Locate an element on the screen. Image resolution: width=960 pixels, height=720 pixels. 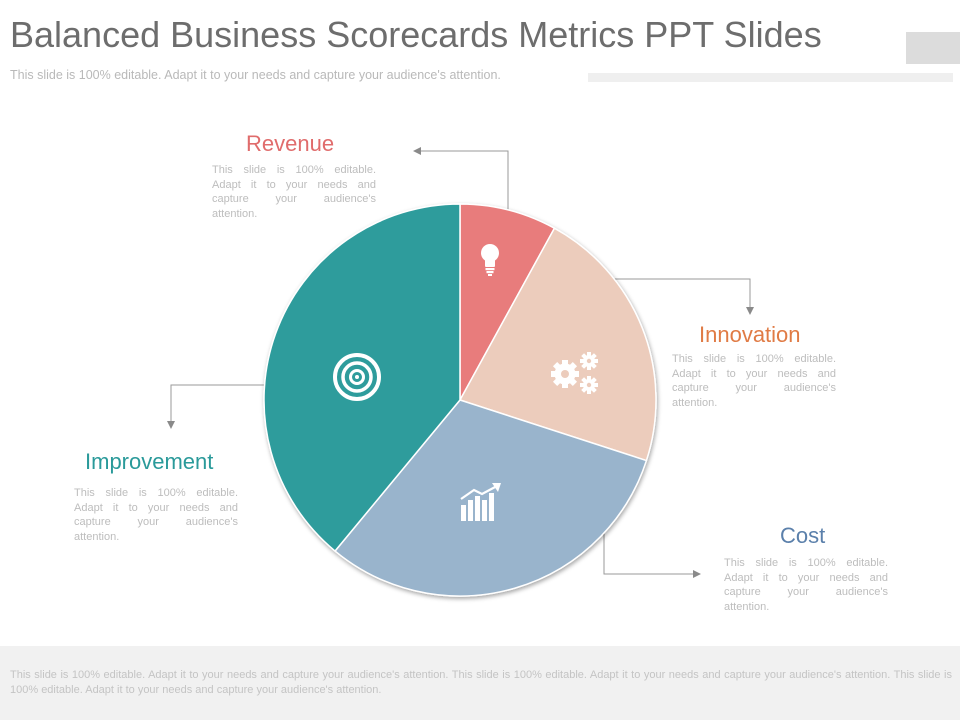
cost-label: Cost is located at coordinates (803, 535).